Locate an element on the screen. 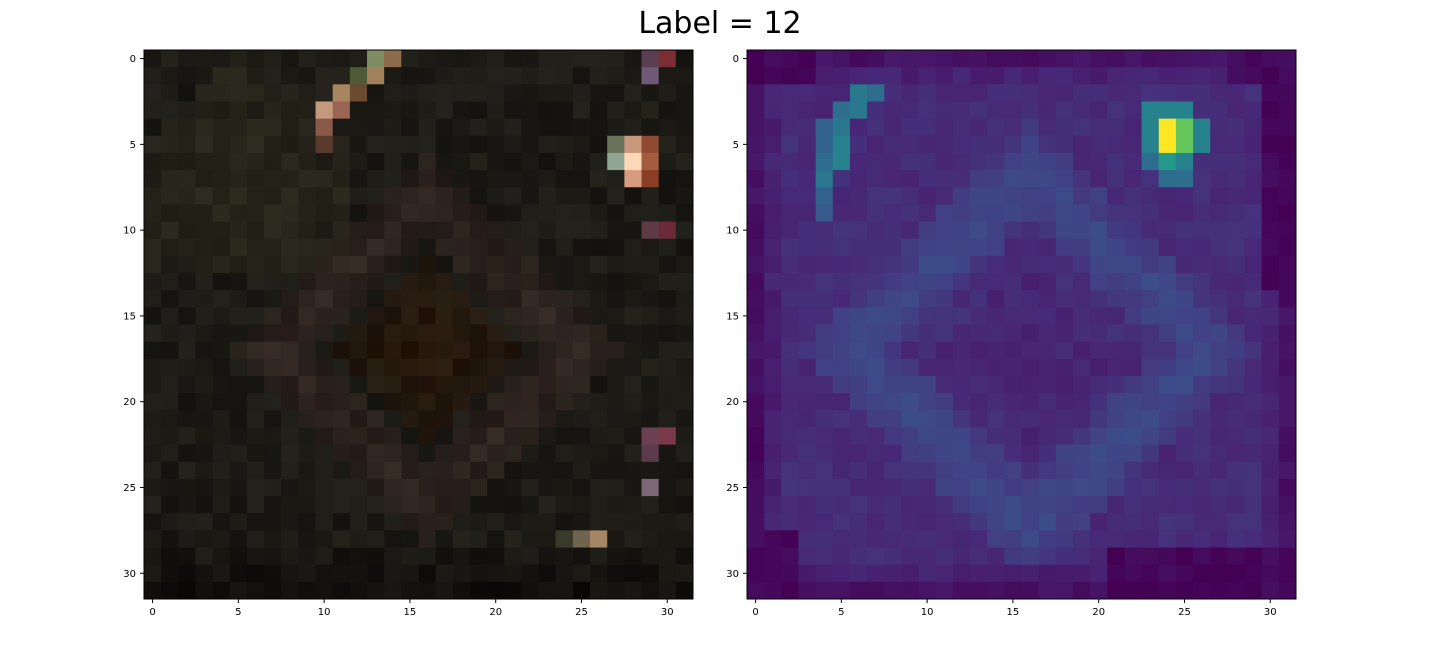  left-ytick-label: 5 is located at coordinates (133, 145).